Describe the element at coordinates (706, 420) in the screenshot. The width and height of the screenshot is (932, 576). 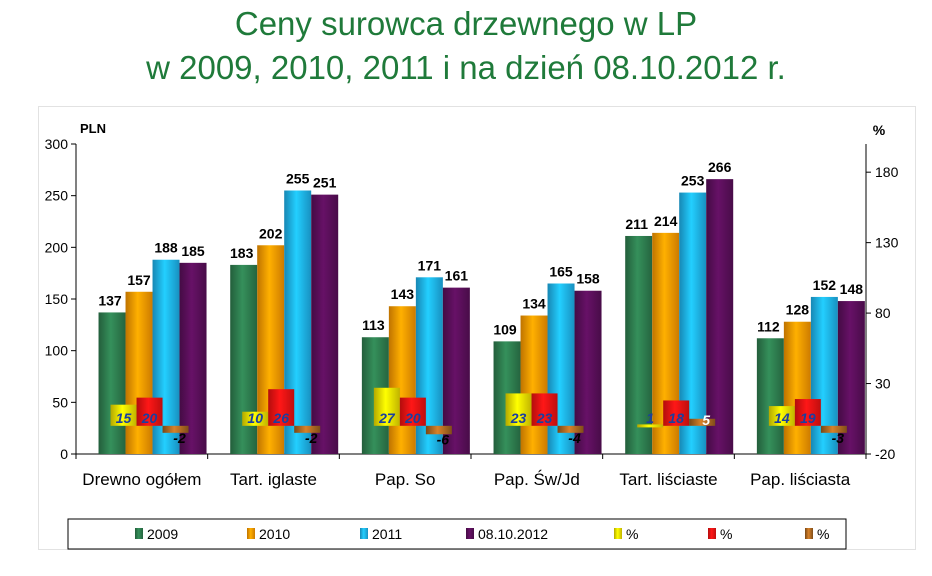
I see `percent-value-label: 5` at that location.